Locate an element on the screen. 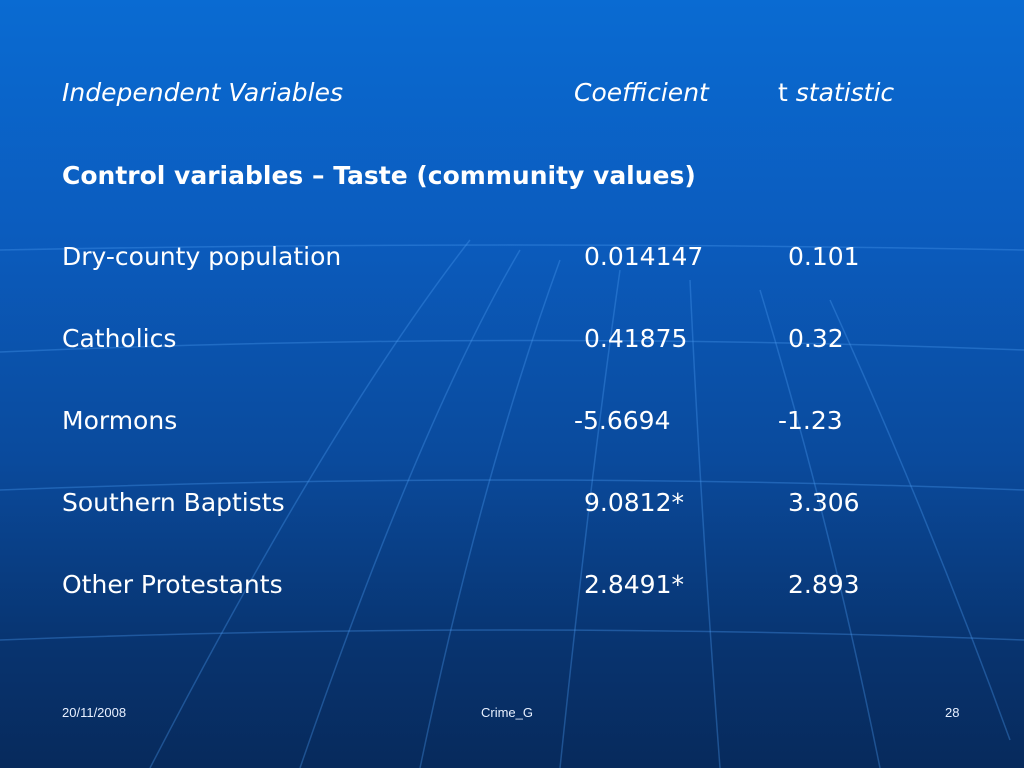 This screenshot has height=768, width=1024. header-t-statistic: t statistic is located at coordinates (836, 93).